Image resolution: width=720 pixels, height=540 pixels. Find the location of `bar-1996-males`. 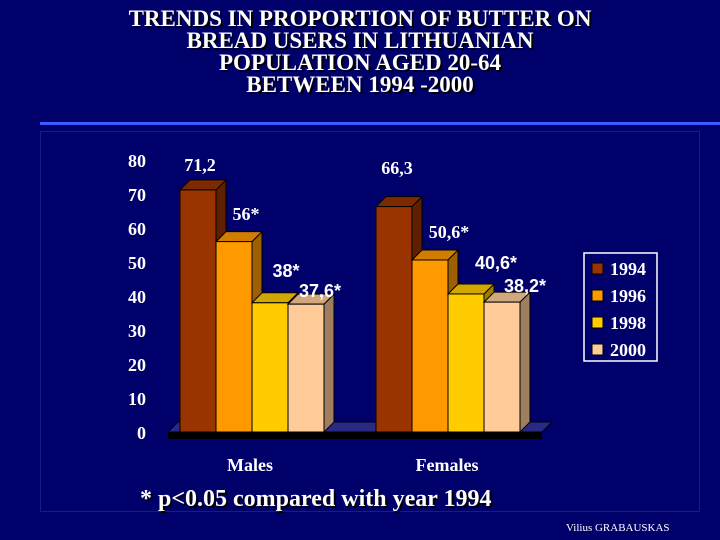

bar-1996-males is located at coordinates (234, 337).